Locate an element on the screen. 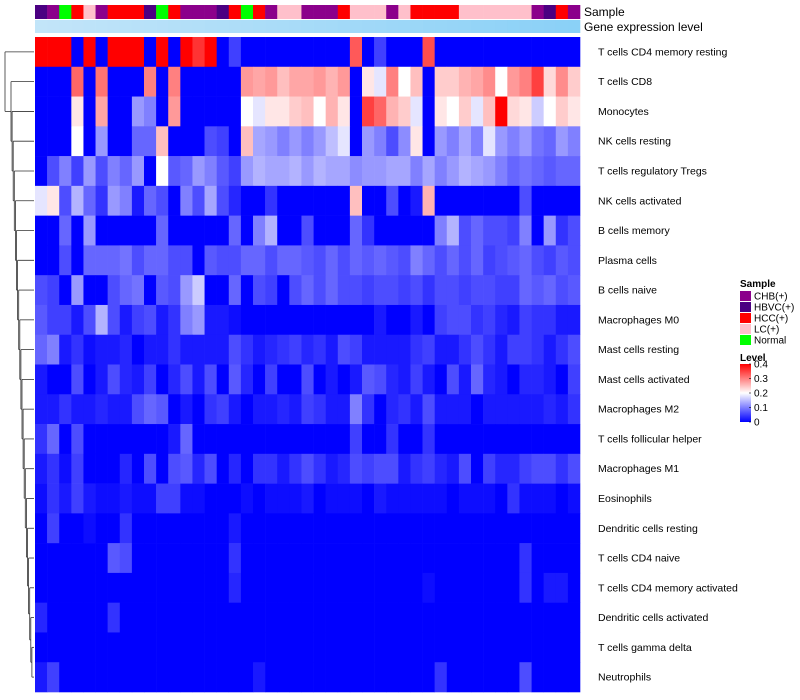 Image resolution: width=800 pixels, height=700 pixels. sample-legend-label: HBVC(+) is located at coordinates (774, 308).